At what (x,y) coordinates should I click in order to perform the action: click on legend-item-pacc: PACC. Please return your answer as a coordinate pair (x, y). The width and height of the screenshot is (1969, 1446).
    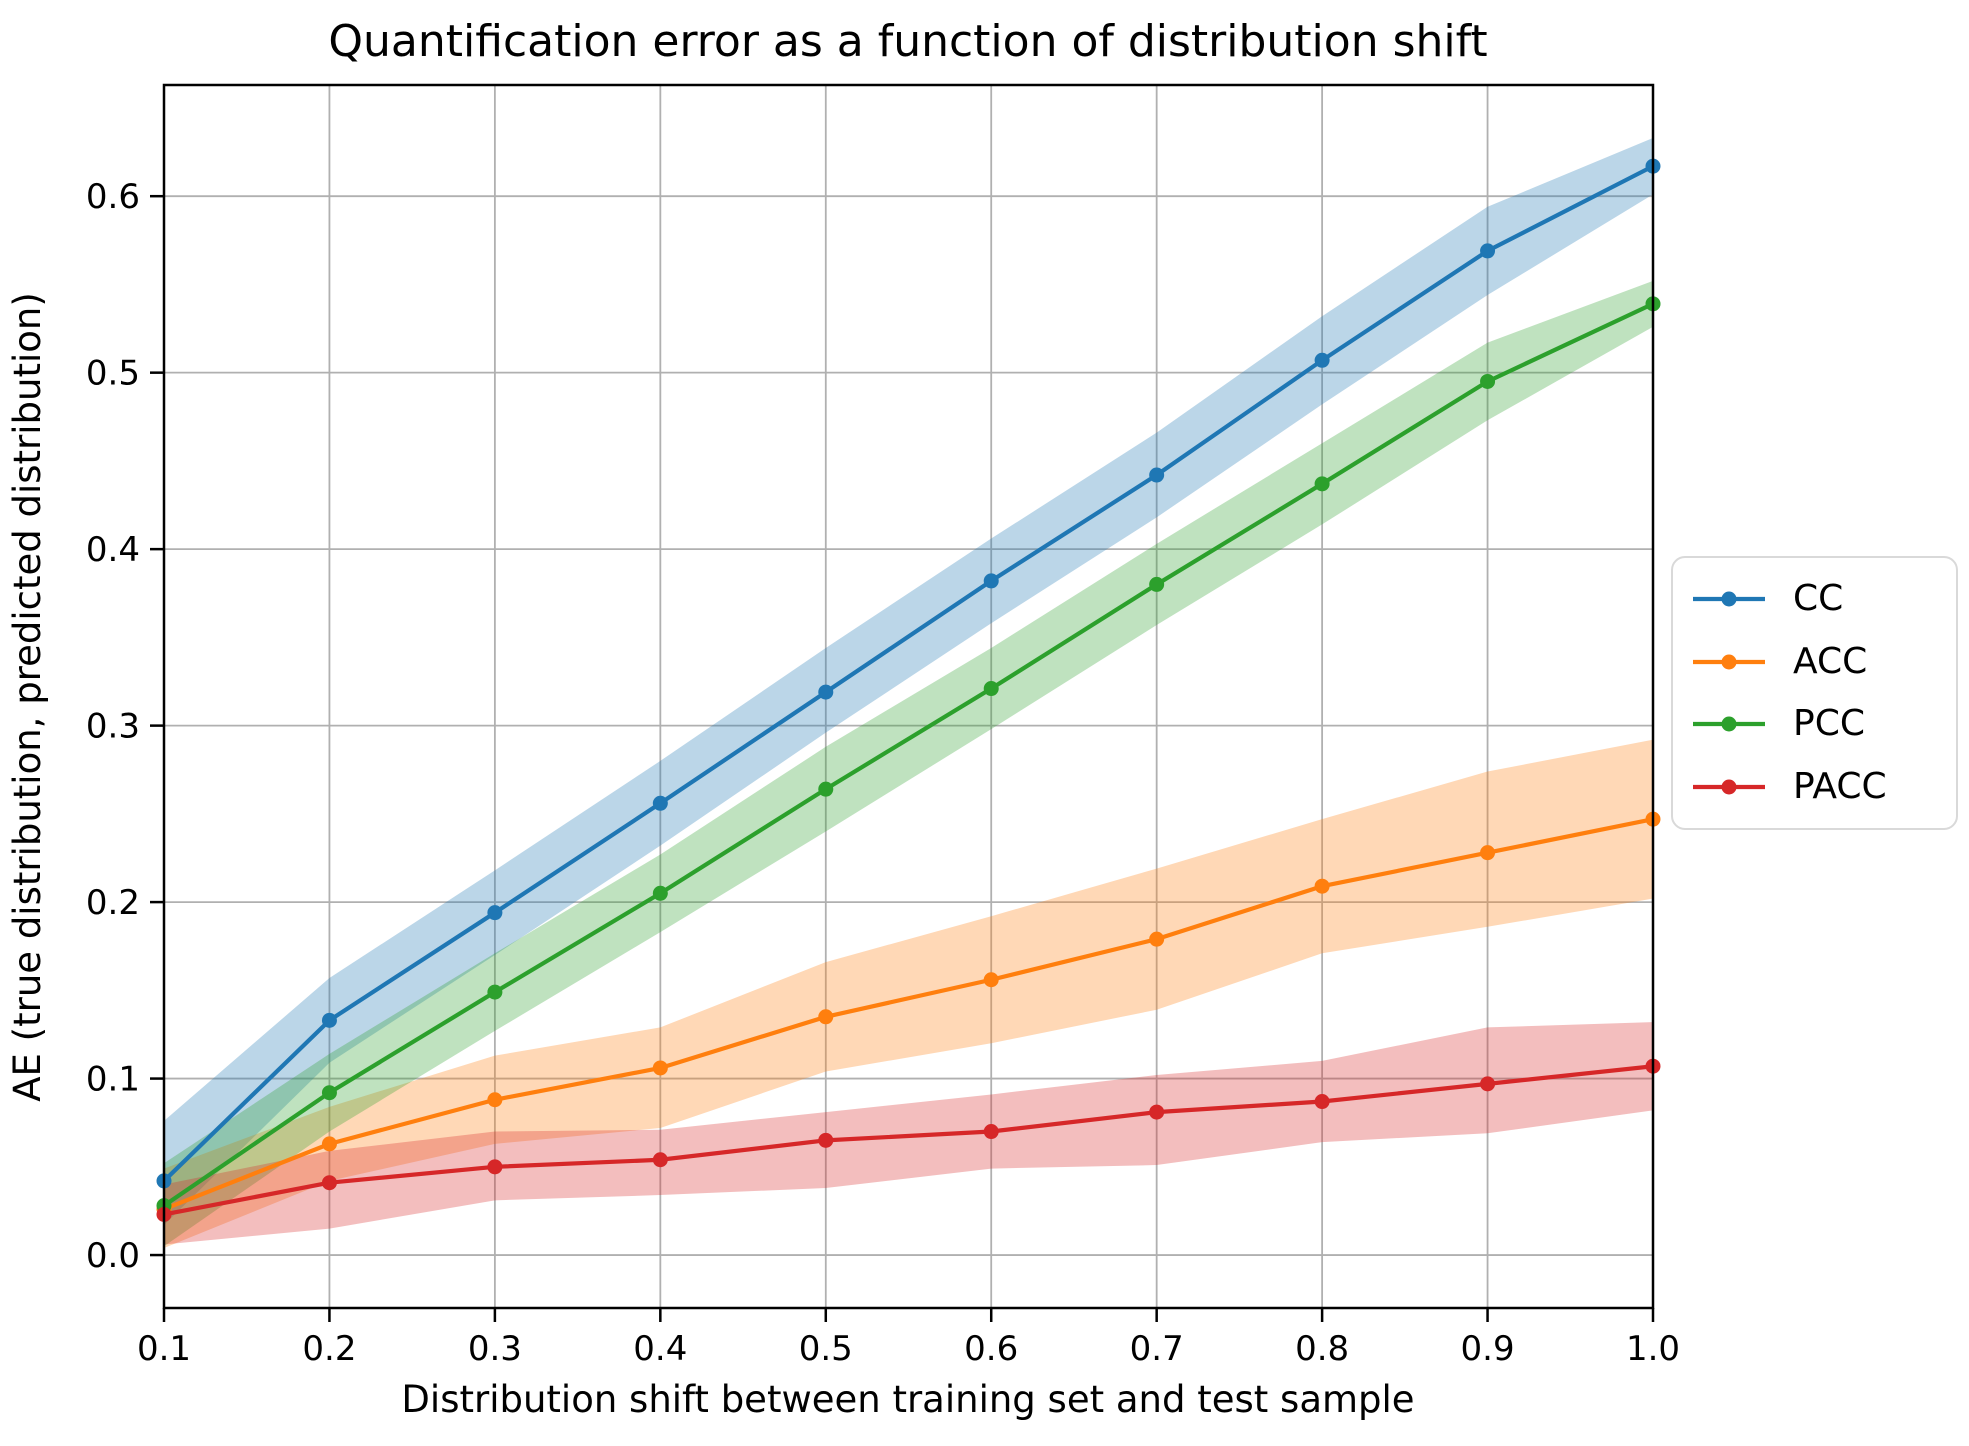
    Looking at the image, I should click on (1814, 786).